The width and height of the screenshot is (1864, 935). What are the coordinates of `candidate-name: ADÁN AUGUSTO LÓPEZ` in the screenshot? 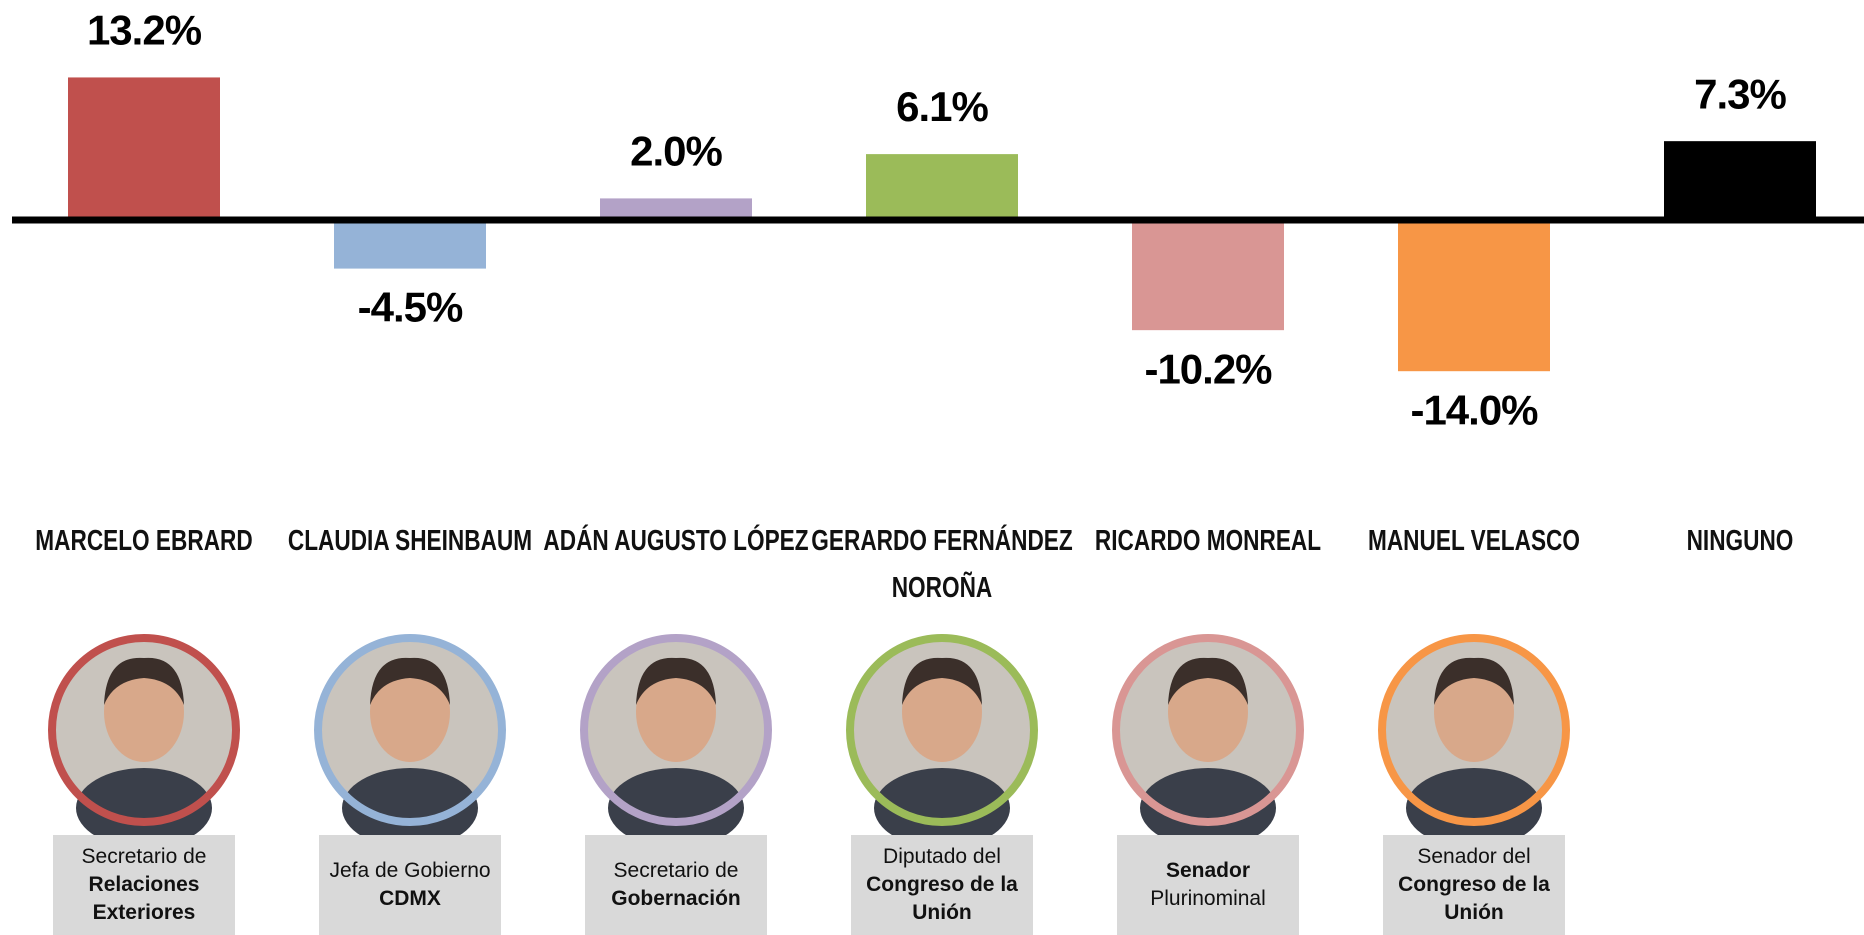 It's located at (676, 541).